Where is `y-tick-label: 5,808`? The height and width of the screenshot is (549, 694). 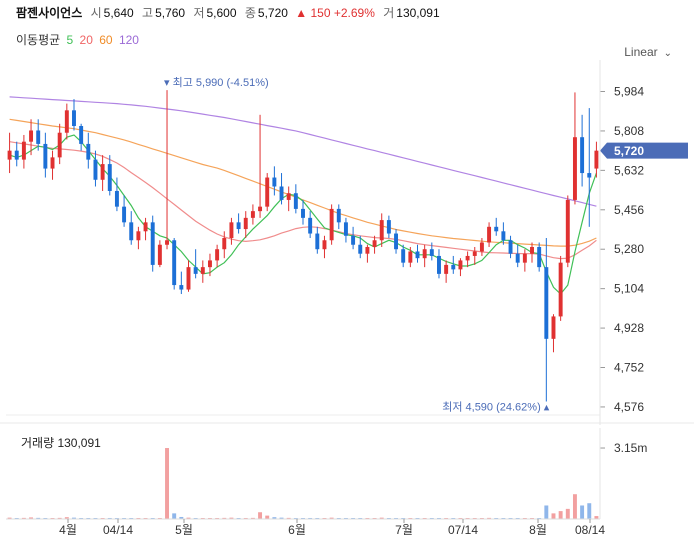 y-tick-label: 5,808 is located at coordinates (629, 131).